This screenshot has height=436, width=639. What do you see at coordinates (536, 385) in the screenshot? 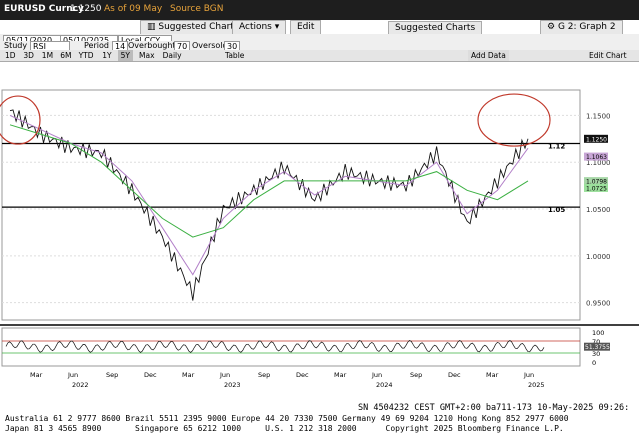
I see `year-label: 2025` at bounding box center [536, 385].